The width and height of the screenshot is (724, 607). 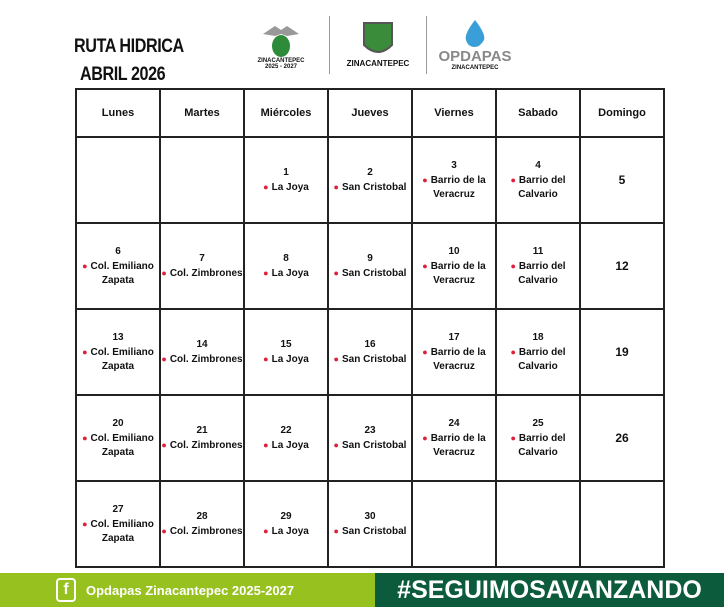 What do you see at coordinates (454, 251) in the screenshot?
I see `day-number: 10` at bounding box center [454, 251].